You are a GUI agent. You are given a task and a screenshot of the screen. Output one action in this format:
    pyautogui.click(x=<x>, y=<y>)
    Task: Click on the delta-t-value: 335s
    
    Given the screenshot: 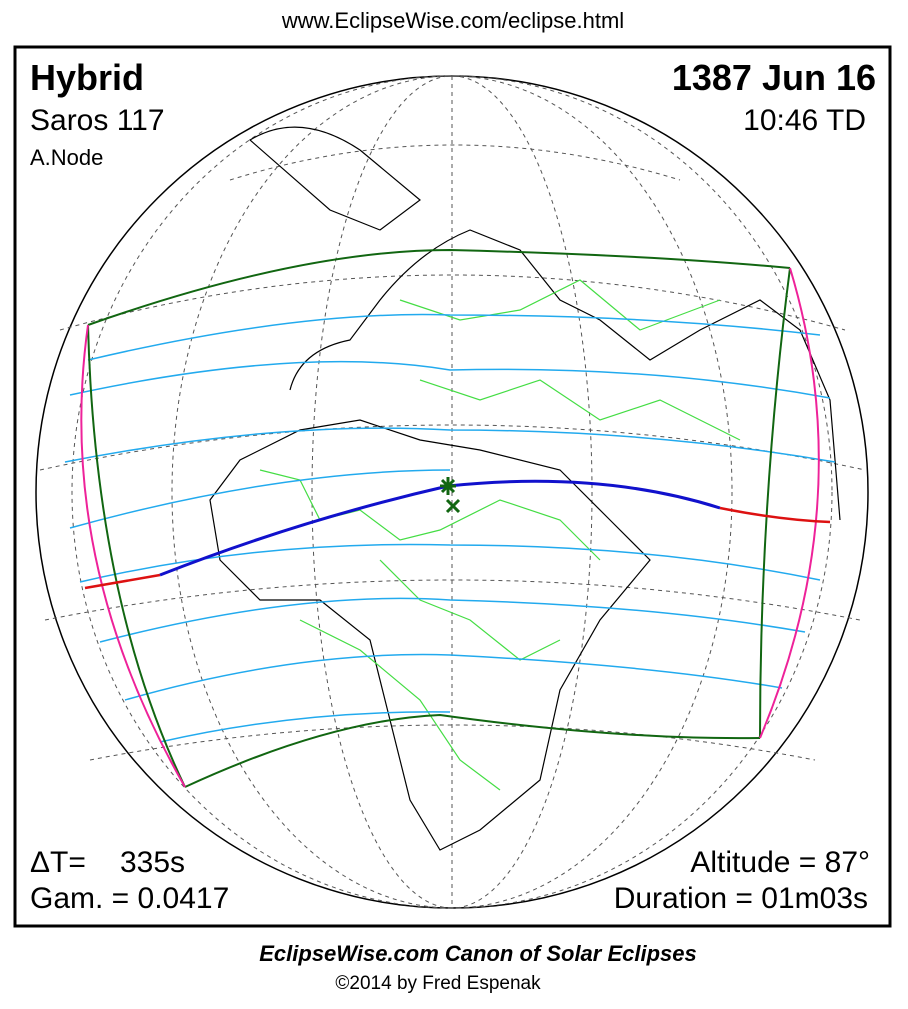 What is the action you would take?
    pyautogui.click(x=152, y=862)
    